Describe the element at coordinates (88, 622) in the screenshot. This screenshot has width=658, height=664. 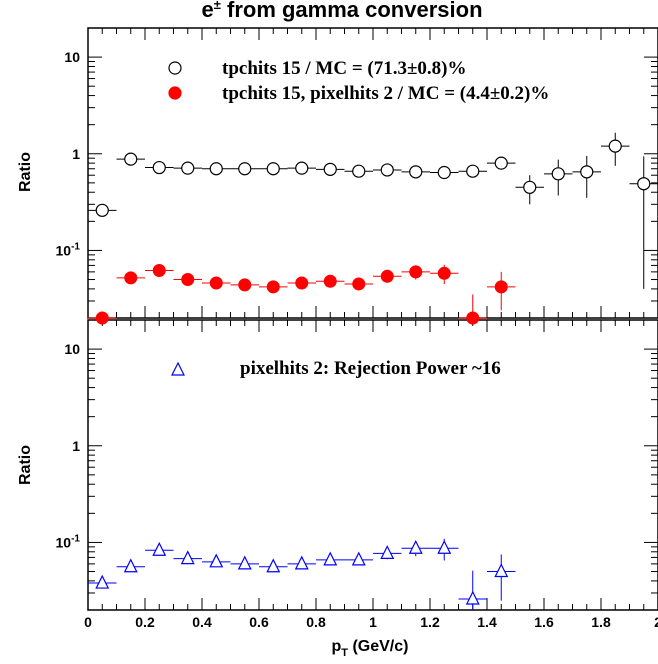
I see `x-tick-label: 0` at that location.